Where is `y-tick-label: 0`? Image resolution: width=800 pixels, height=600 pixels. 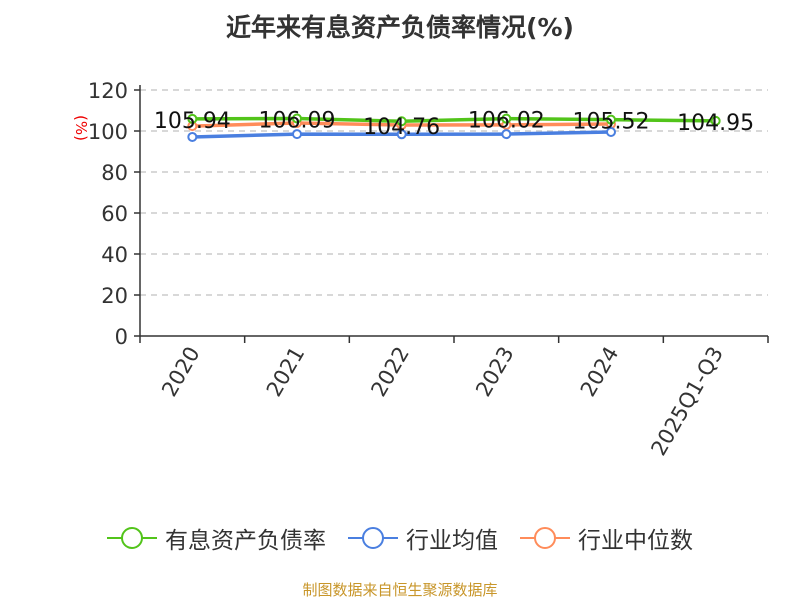
y-tick-label: 0 is located at coordinates (121, 337).